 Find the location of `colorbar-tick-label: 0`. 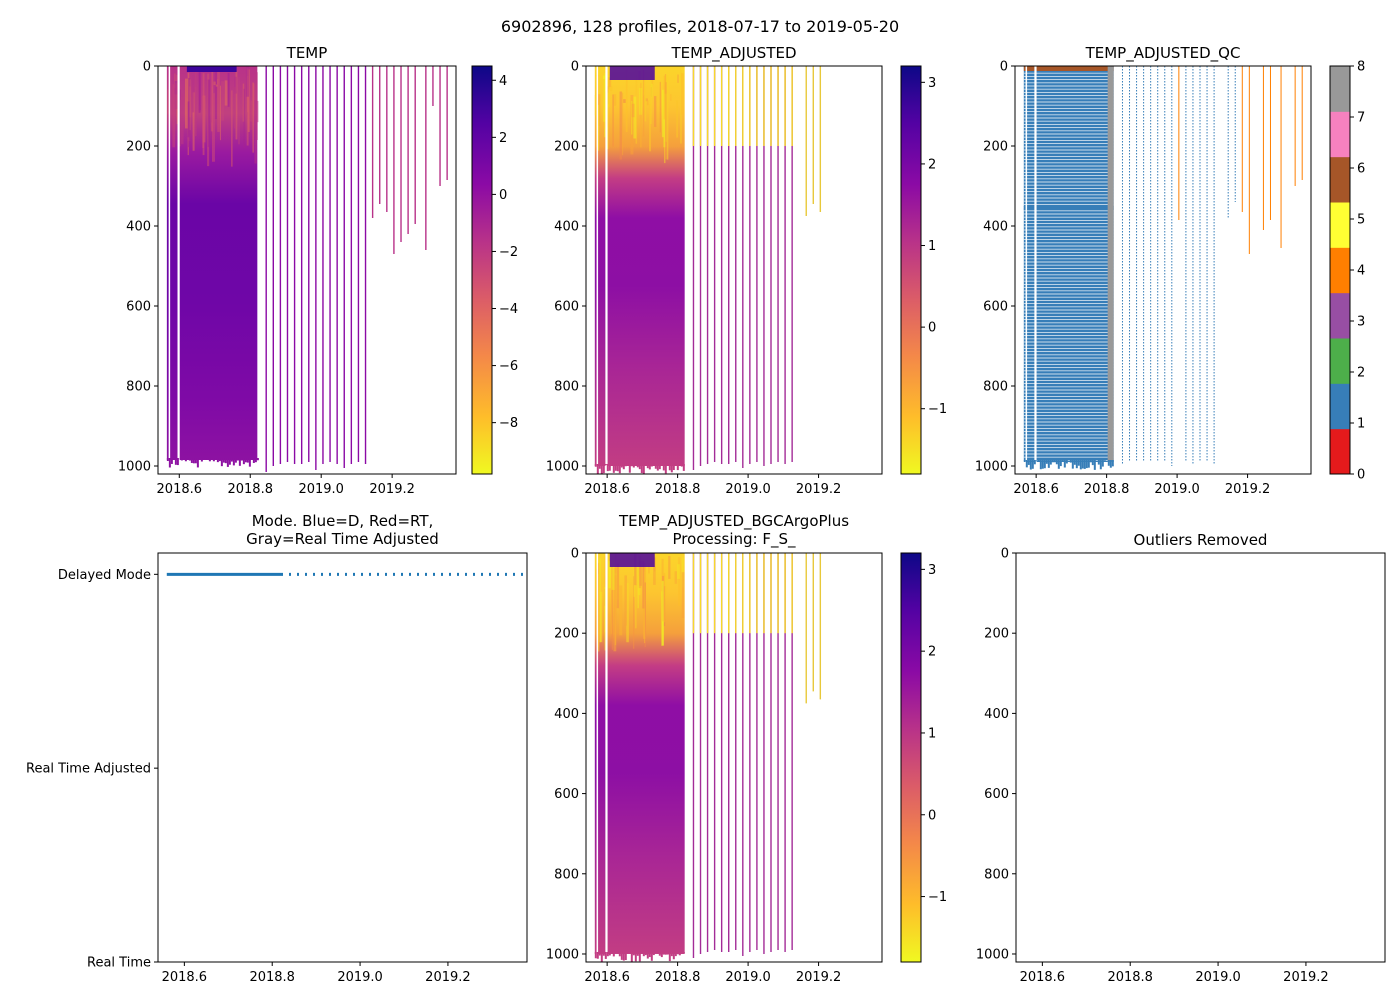

colorbar-tick-label: 0 is located at coordinates (932, 815).